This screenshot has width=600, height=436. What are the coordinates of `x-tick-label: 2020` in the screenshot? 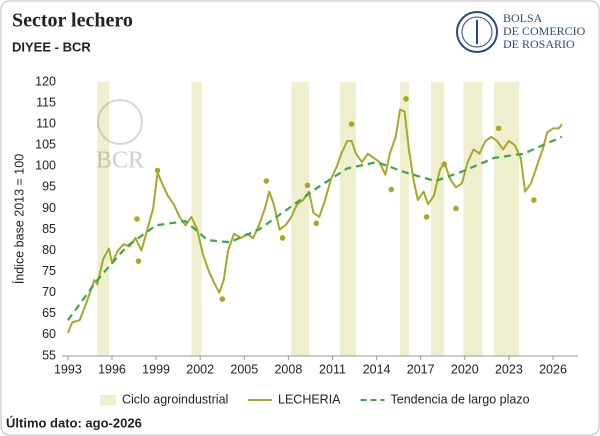 It's located at (465, 369).